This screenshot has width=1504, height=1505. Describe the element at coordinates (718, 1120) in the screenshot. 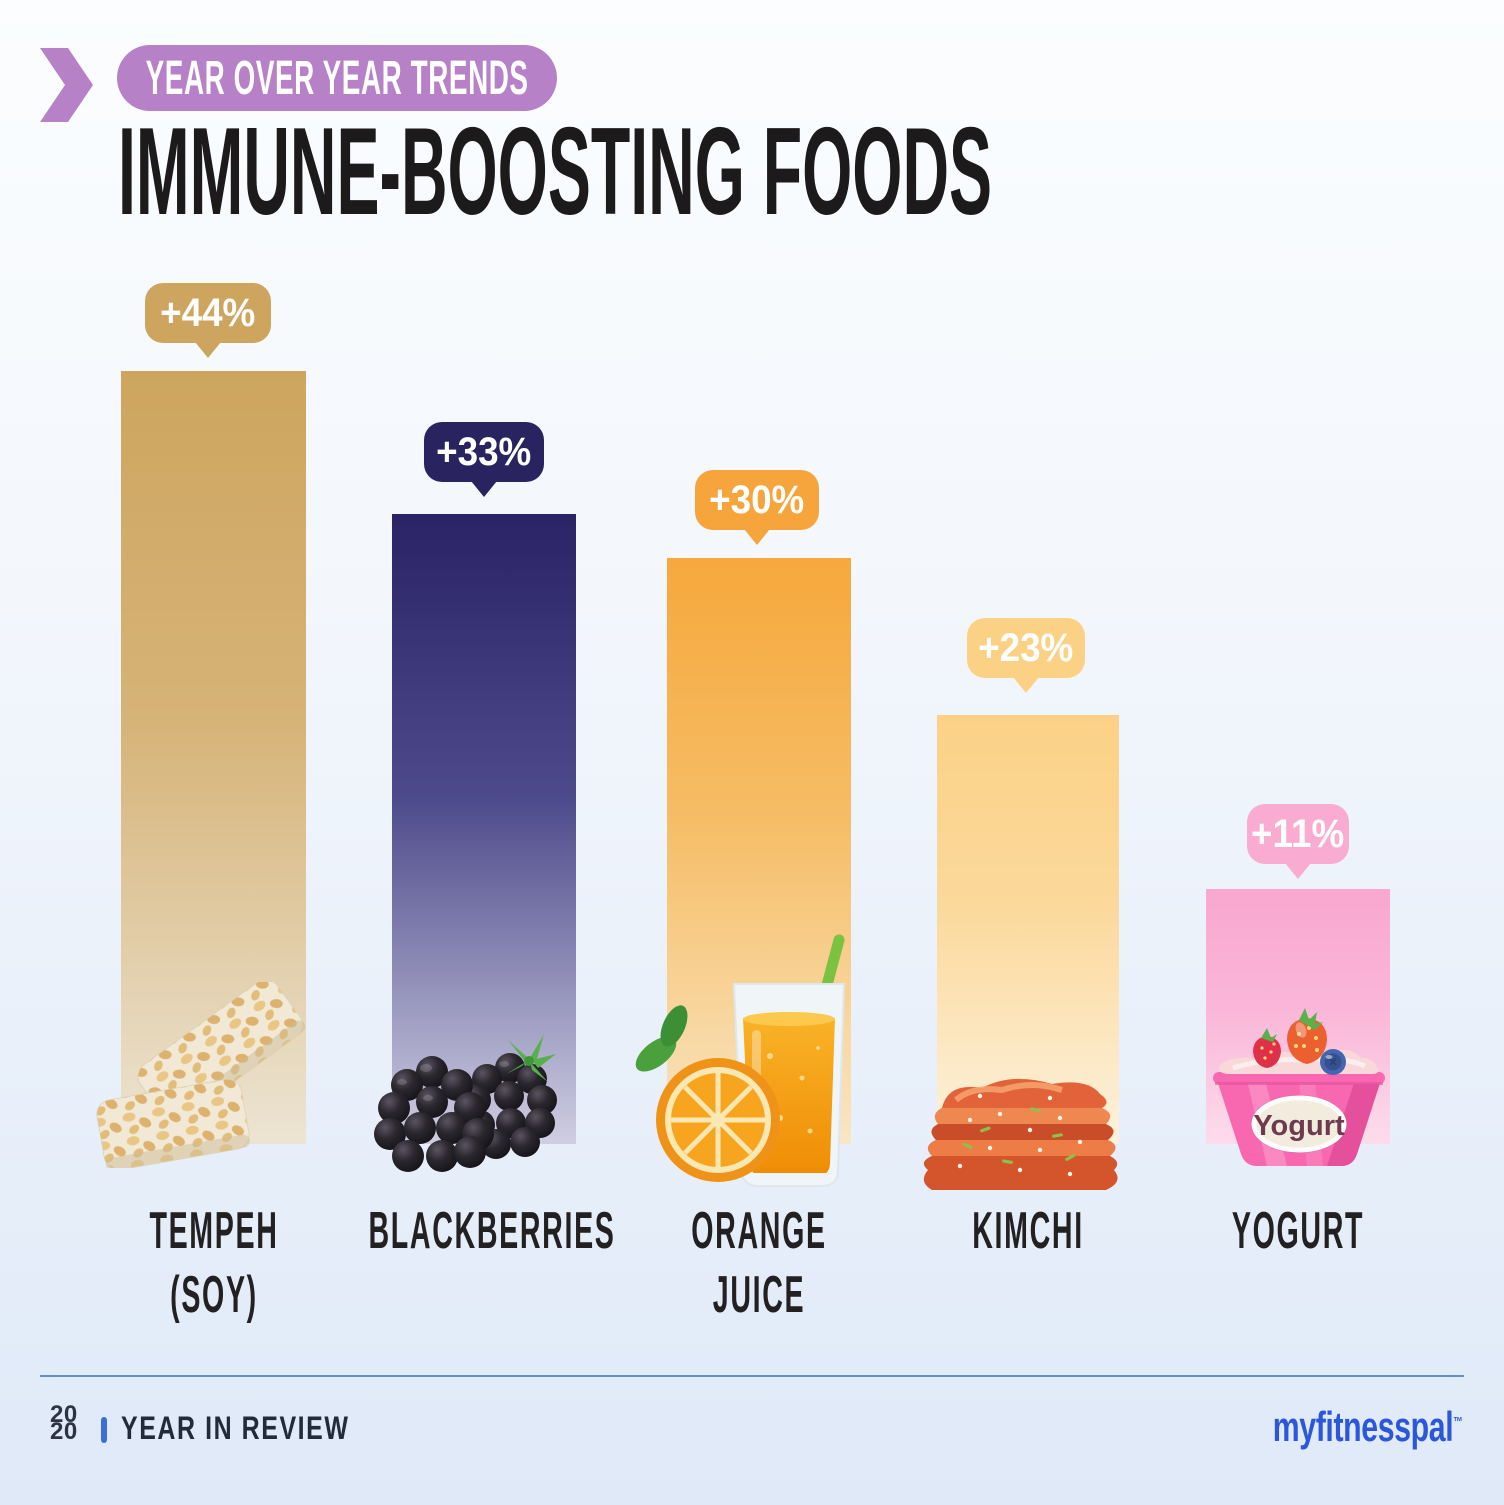

I see `orange-slice` at that location.